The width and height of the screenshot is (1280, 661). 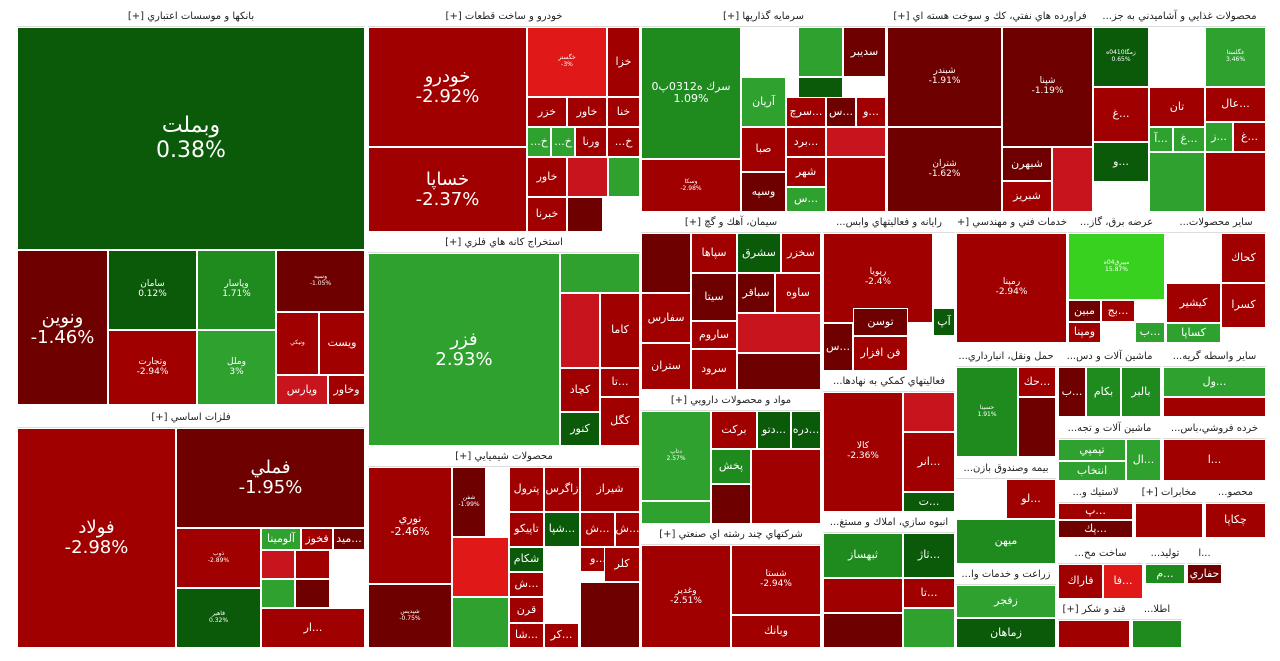 I want to click on stock-tile: ومپنا, so click(x=1084, y=332).